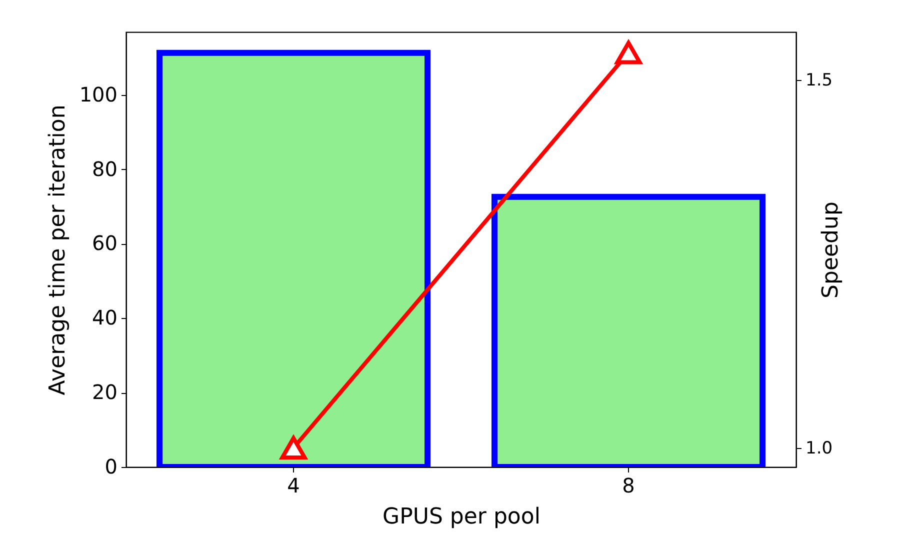 The width and height of the screenshot is (906, 553). Describe the element at coordinates (461, 517) in the screenshot. I see `x-axis-title: GPUS per pool` at that location.